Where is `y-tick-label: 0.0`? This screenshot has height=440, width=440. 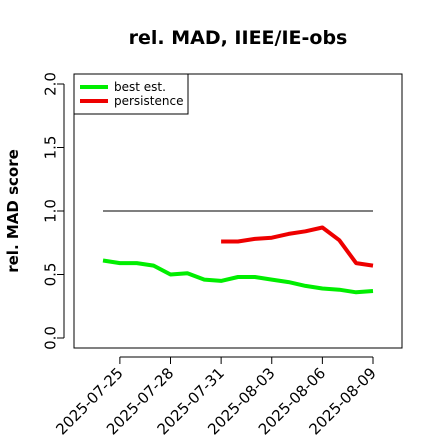
y-tick-label: 0.0 is located at coordinates (51, 338).